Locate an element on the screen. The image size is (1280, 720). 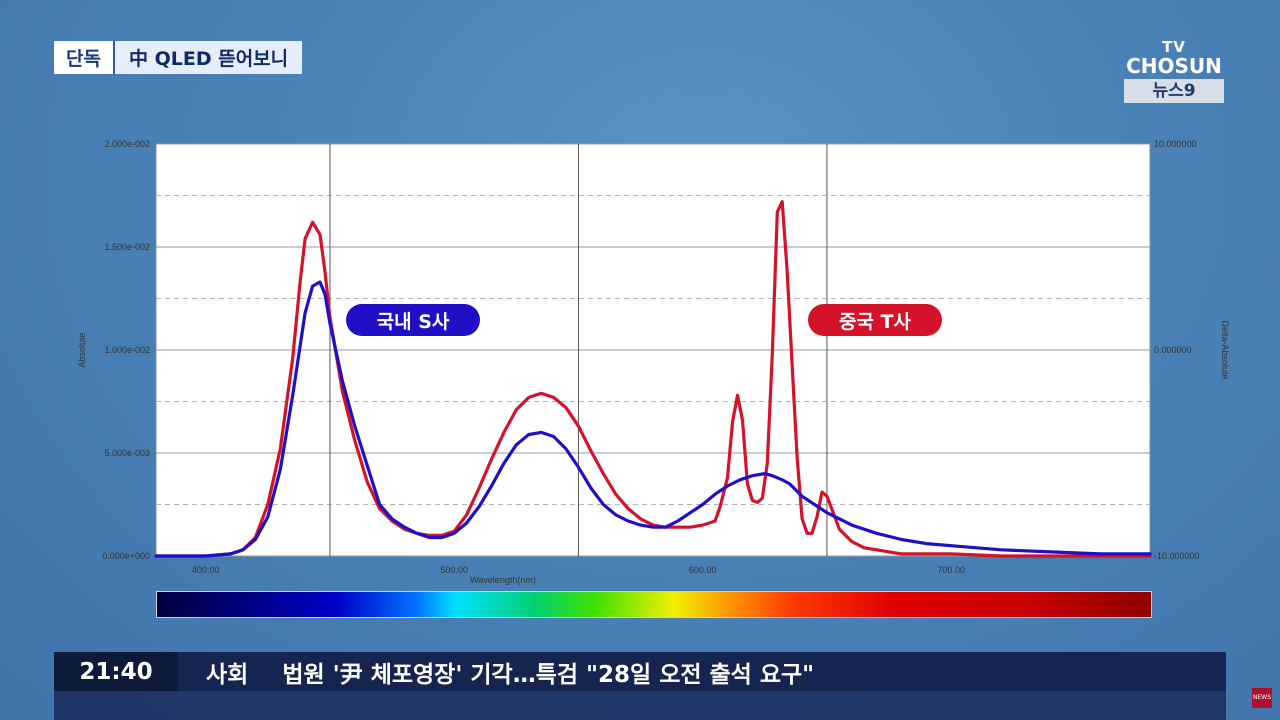
color-spectrum-bar is located at coordinates (654, 604).